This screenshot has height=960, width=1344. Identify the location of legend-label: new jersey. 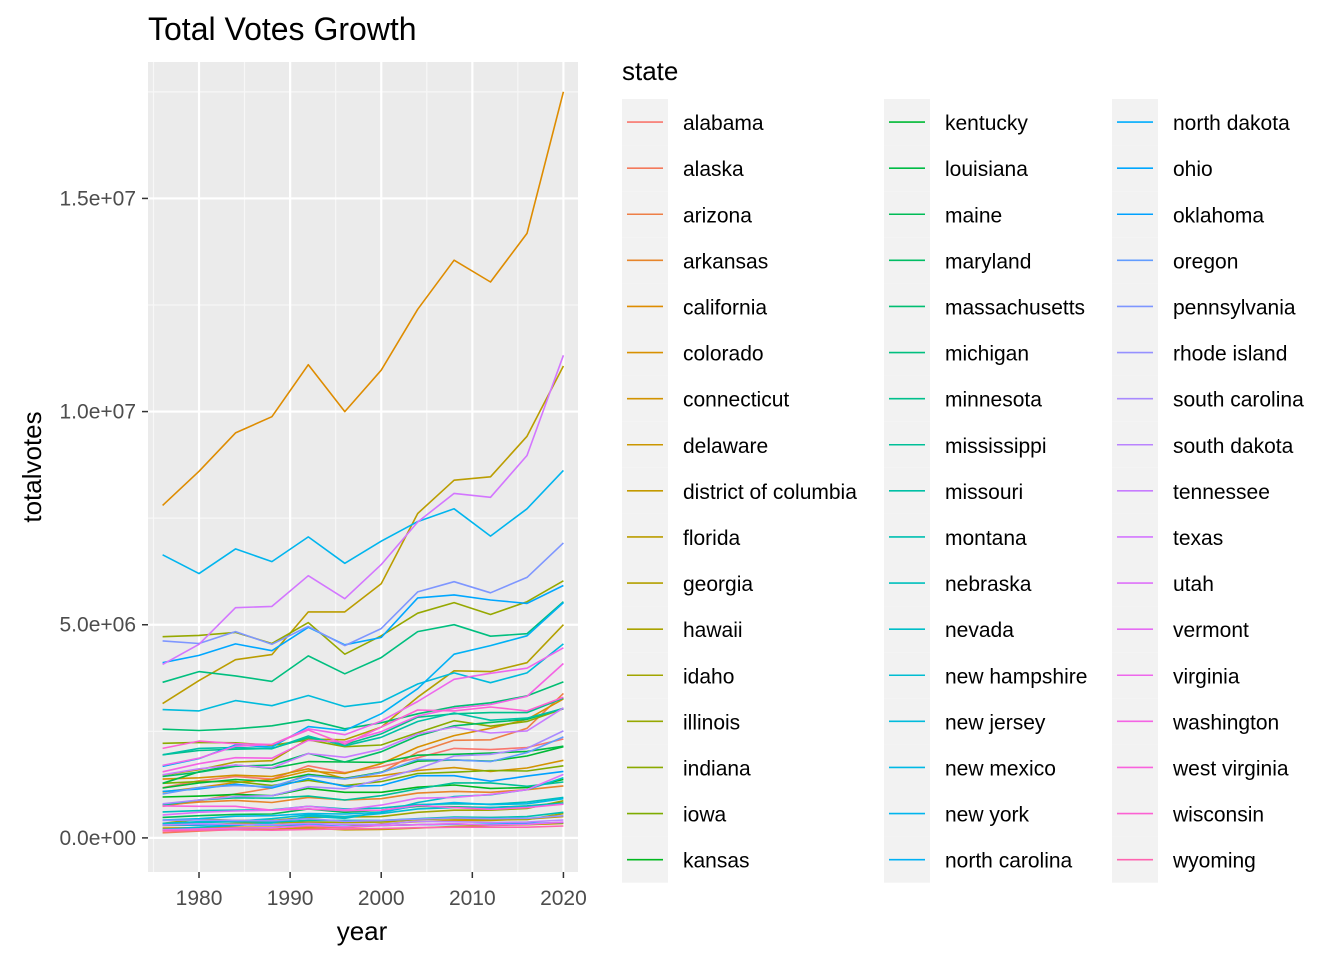
(995, 722).